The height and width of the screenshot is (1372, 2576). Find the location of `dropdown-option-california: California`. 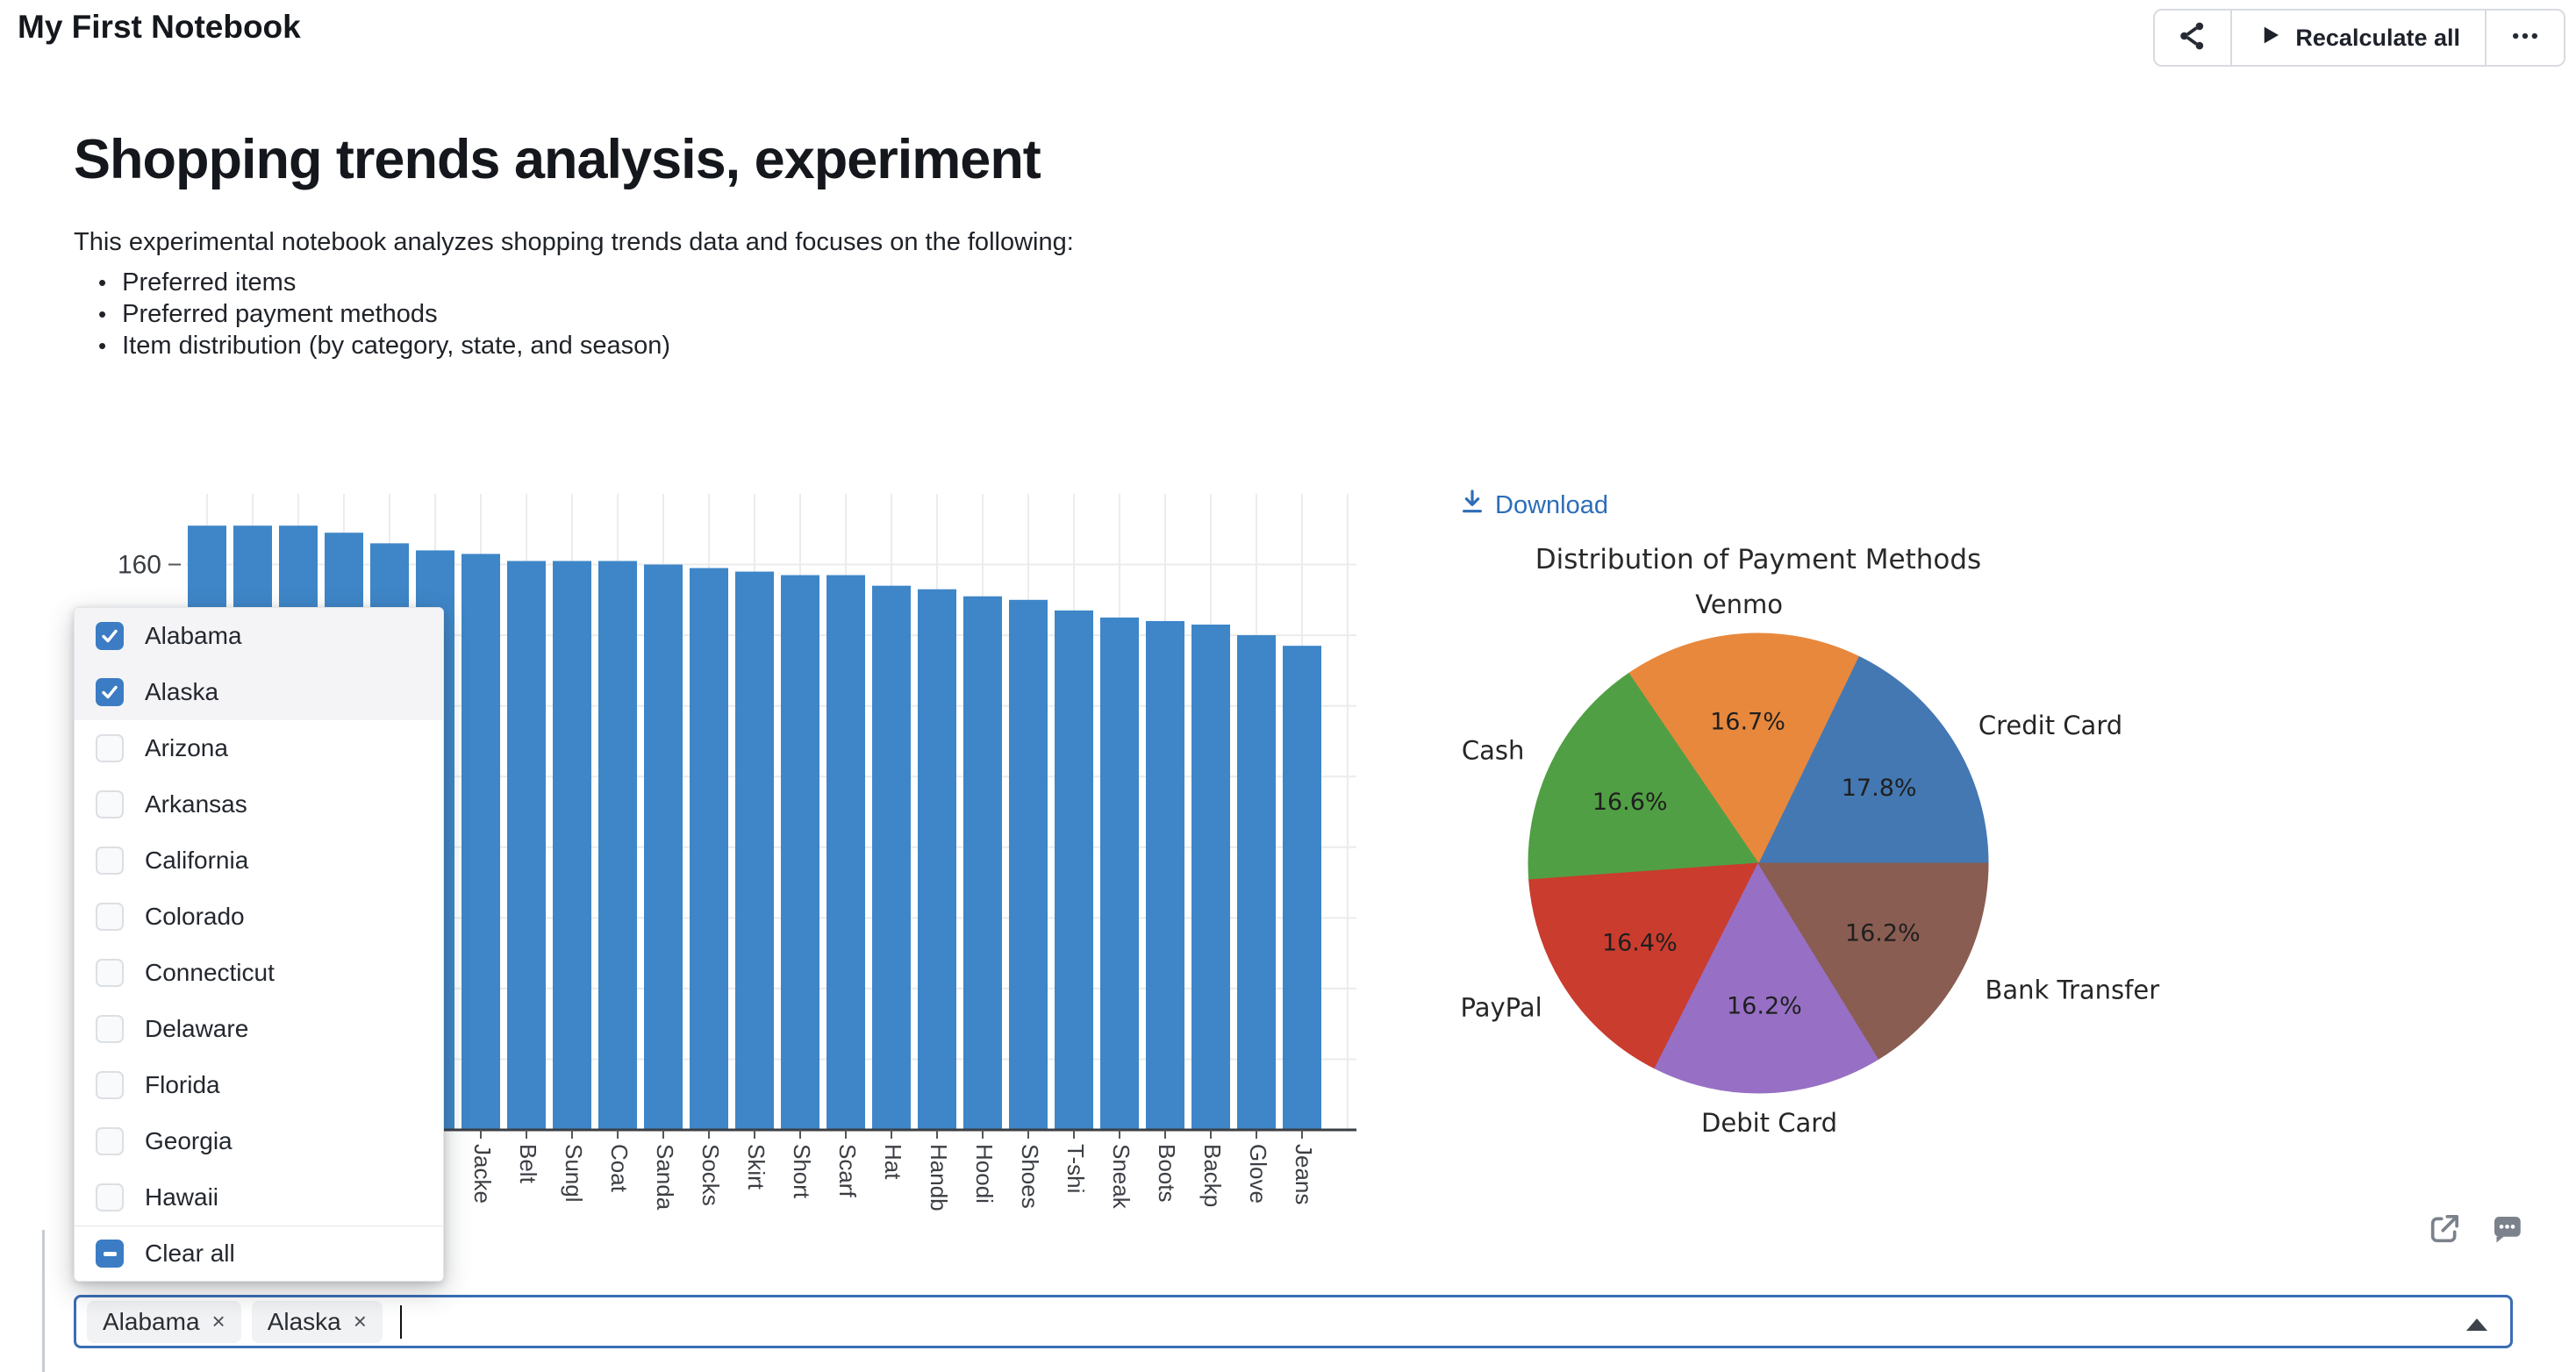

dropdown-option-california: California is located at coordinates (259, 861).